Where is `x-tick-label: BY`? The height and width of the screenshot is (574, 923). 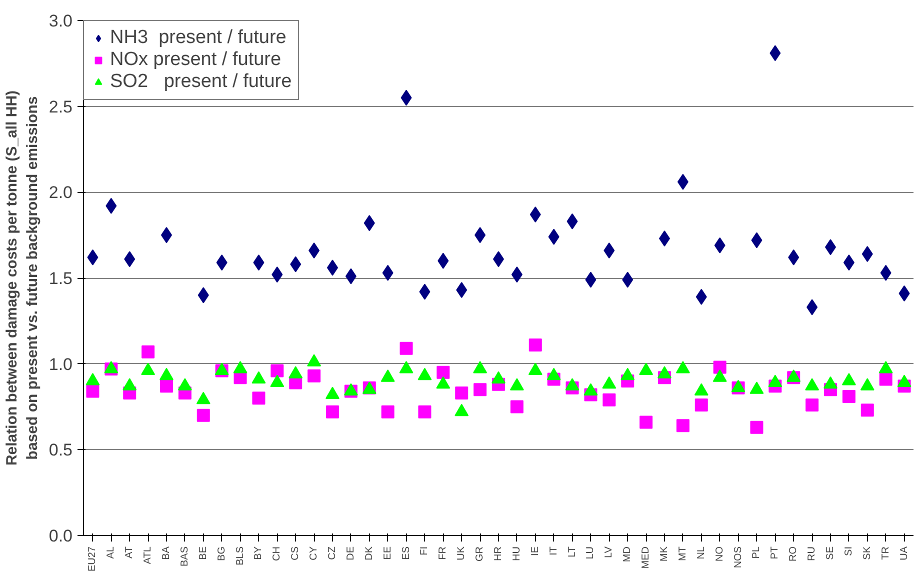
x-tick-label: BY is located at coordinates (258, 553).